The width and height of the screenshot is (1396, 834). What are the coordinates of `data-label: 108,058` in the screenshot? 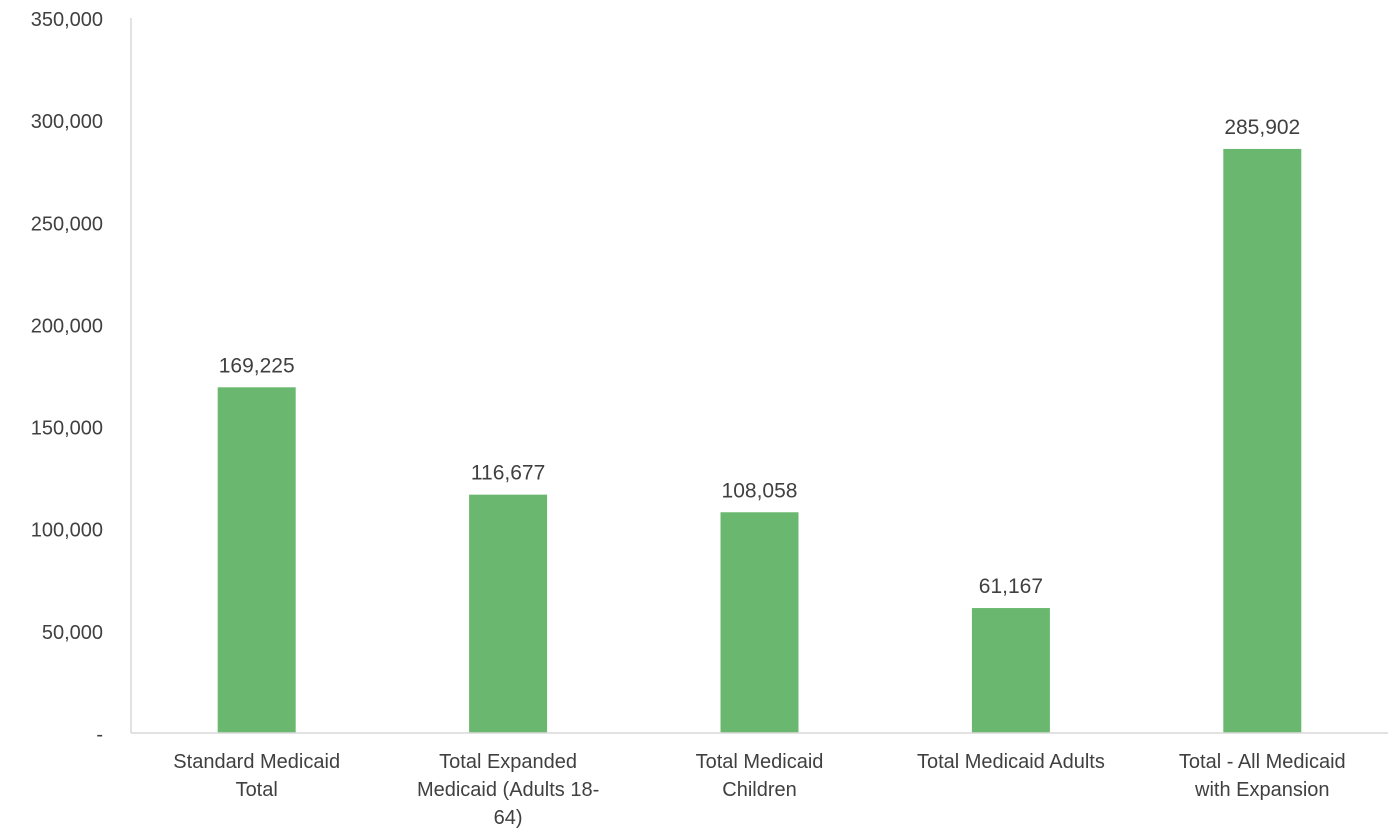 It's located at (760, 490).